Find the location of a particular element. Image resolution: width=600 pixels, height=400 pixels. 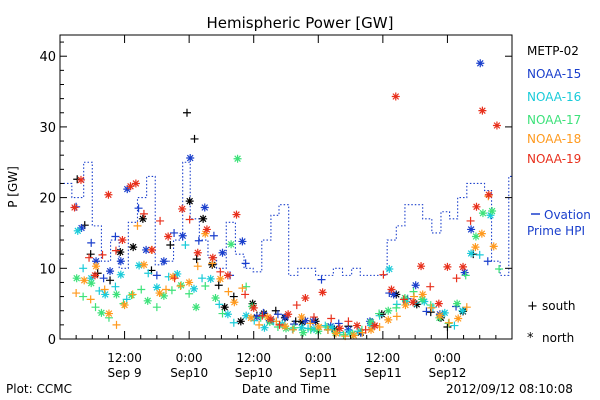

footer-source: Plot: CCMC is located at coordinates (39, 389).